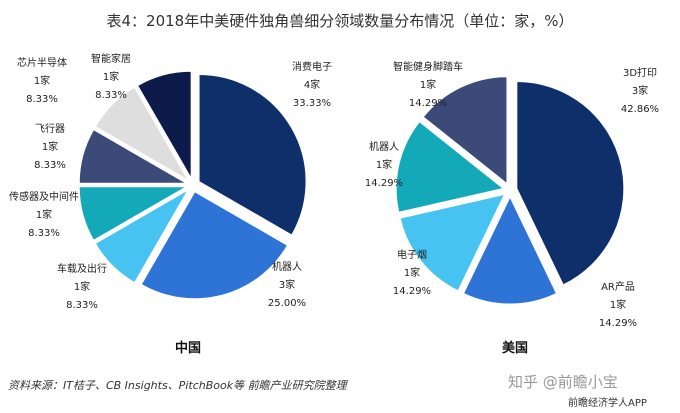 The height and width of the screenshot is (413, 680). Describe the element at coordinates (82, 286) in the screenshot. I see `slice-label: 车载及出行 1家 8.33%` at that location.